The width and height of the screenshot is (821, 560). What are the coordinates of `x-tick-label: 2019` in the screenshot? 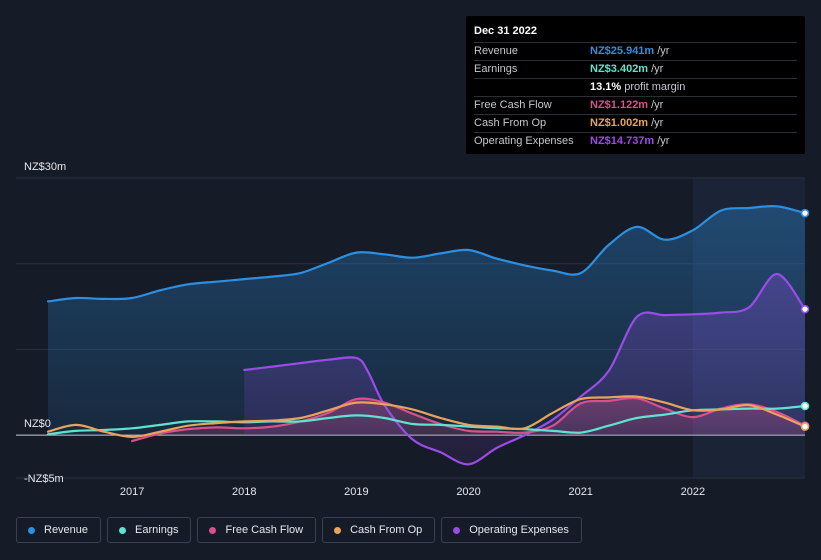 It's located at (356, 492).